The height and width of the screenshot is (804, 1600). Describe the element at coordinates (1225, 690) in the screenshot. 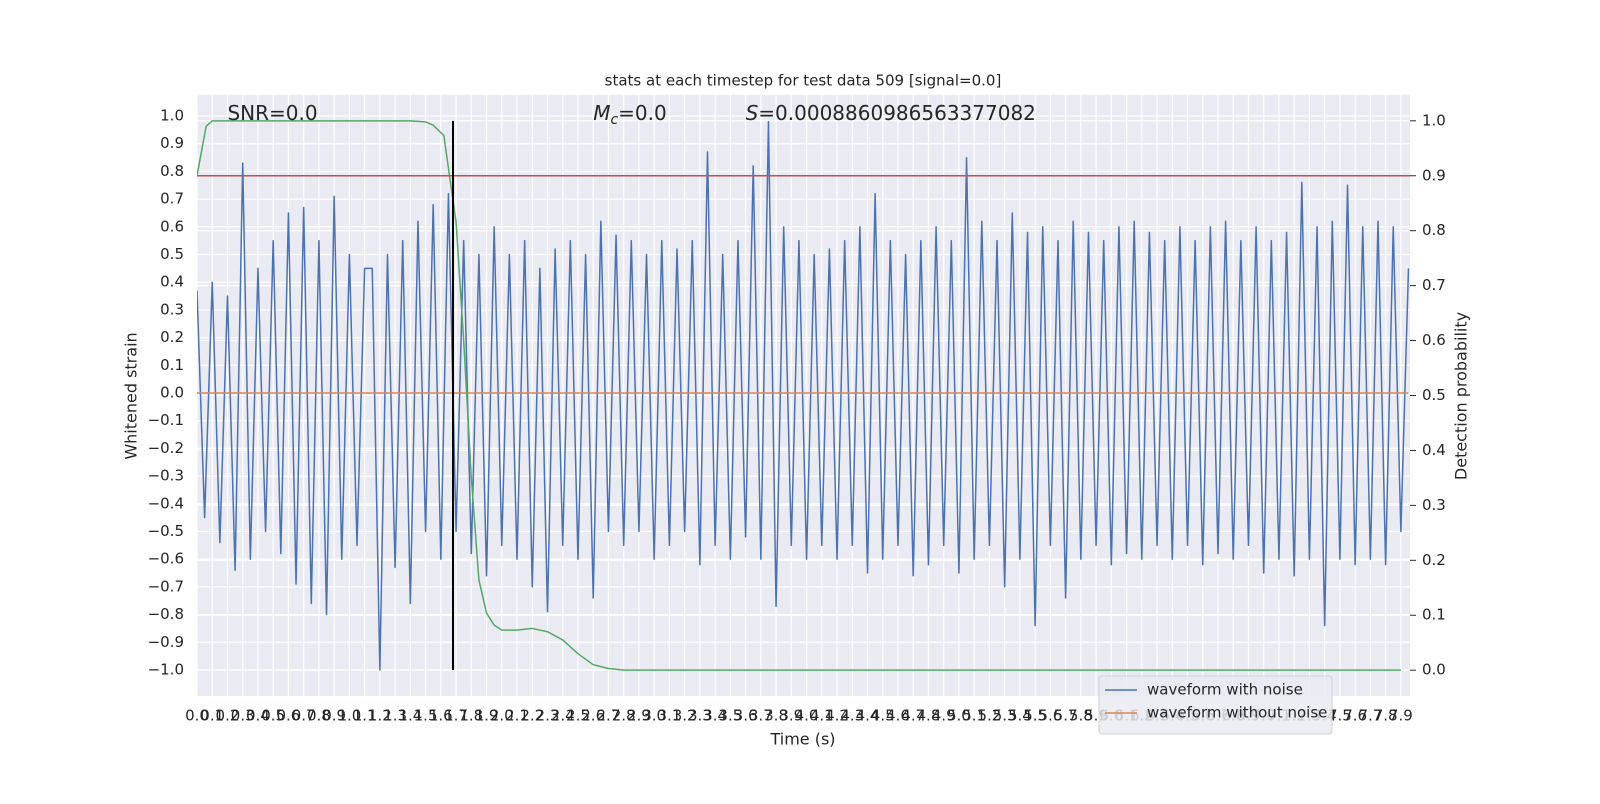

I see `legend-label: waveform with noise` at that location.